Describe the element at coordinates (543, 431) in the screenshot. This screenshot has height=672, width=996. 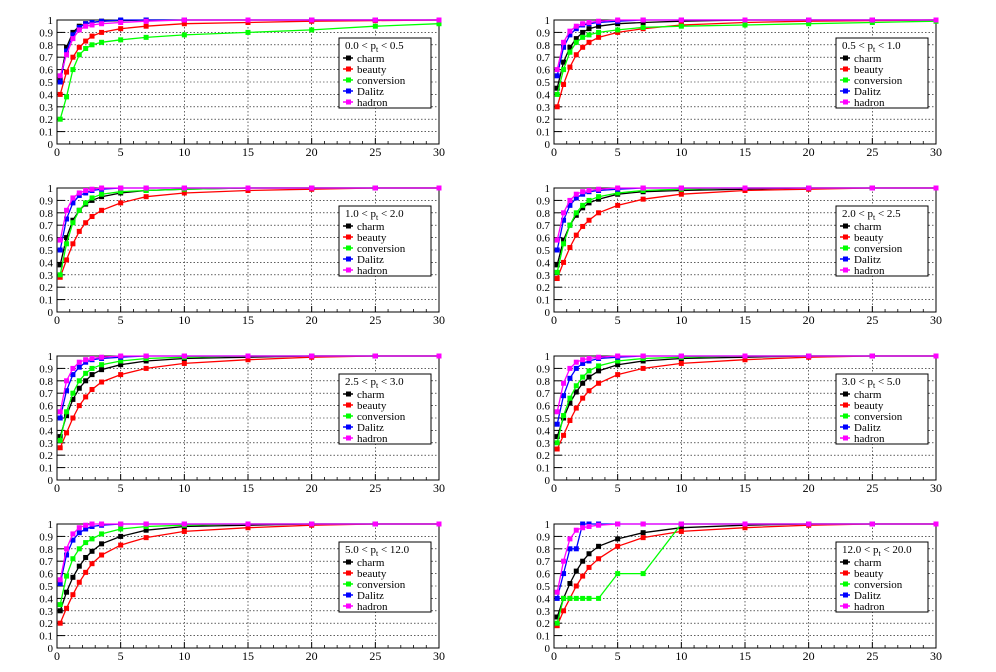
I see `y-tick-label: 0.4` at that location.